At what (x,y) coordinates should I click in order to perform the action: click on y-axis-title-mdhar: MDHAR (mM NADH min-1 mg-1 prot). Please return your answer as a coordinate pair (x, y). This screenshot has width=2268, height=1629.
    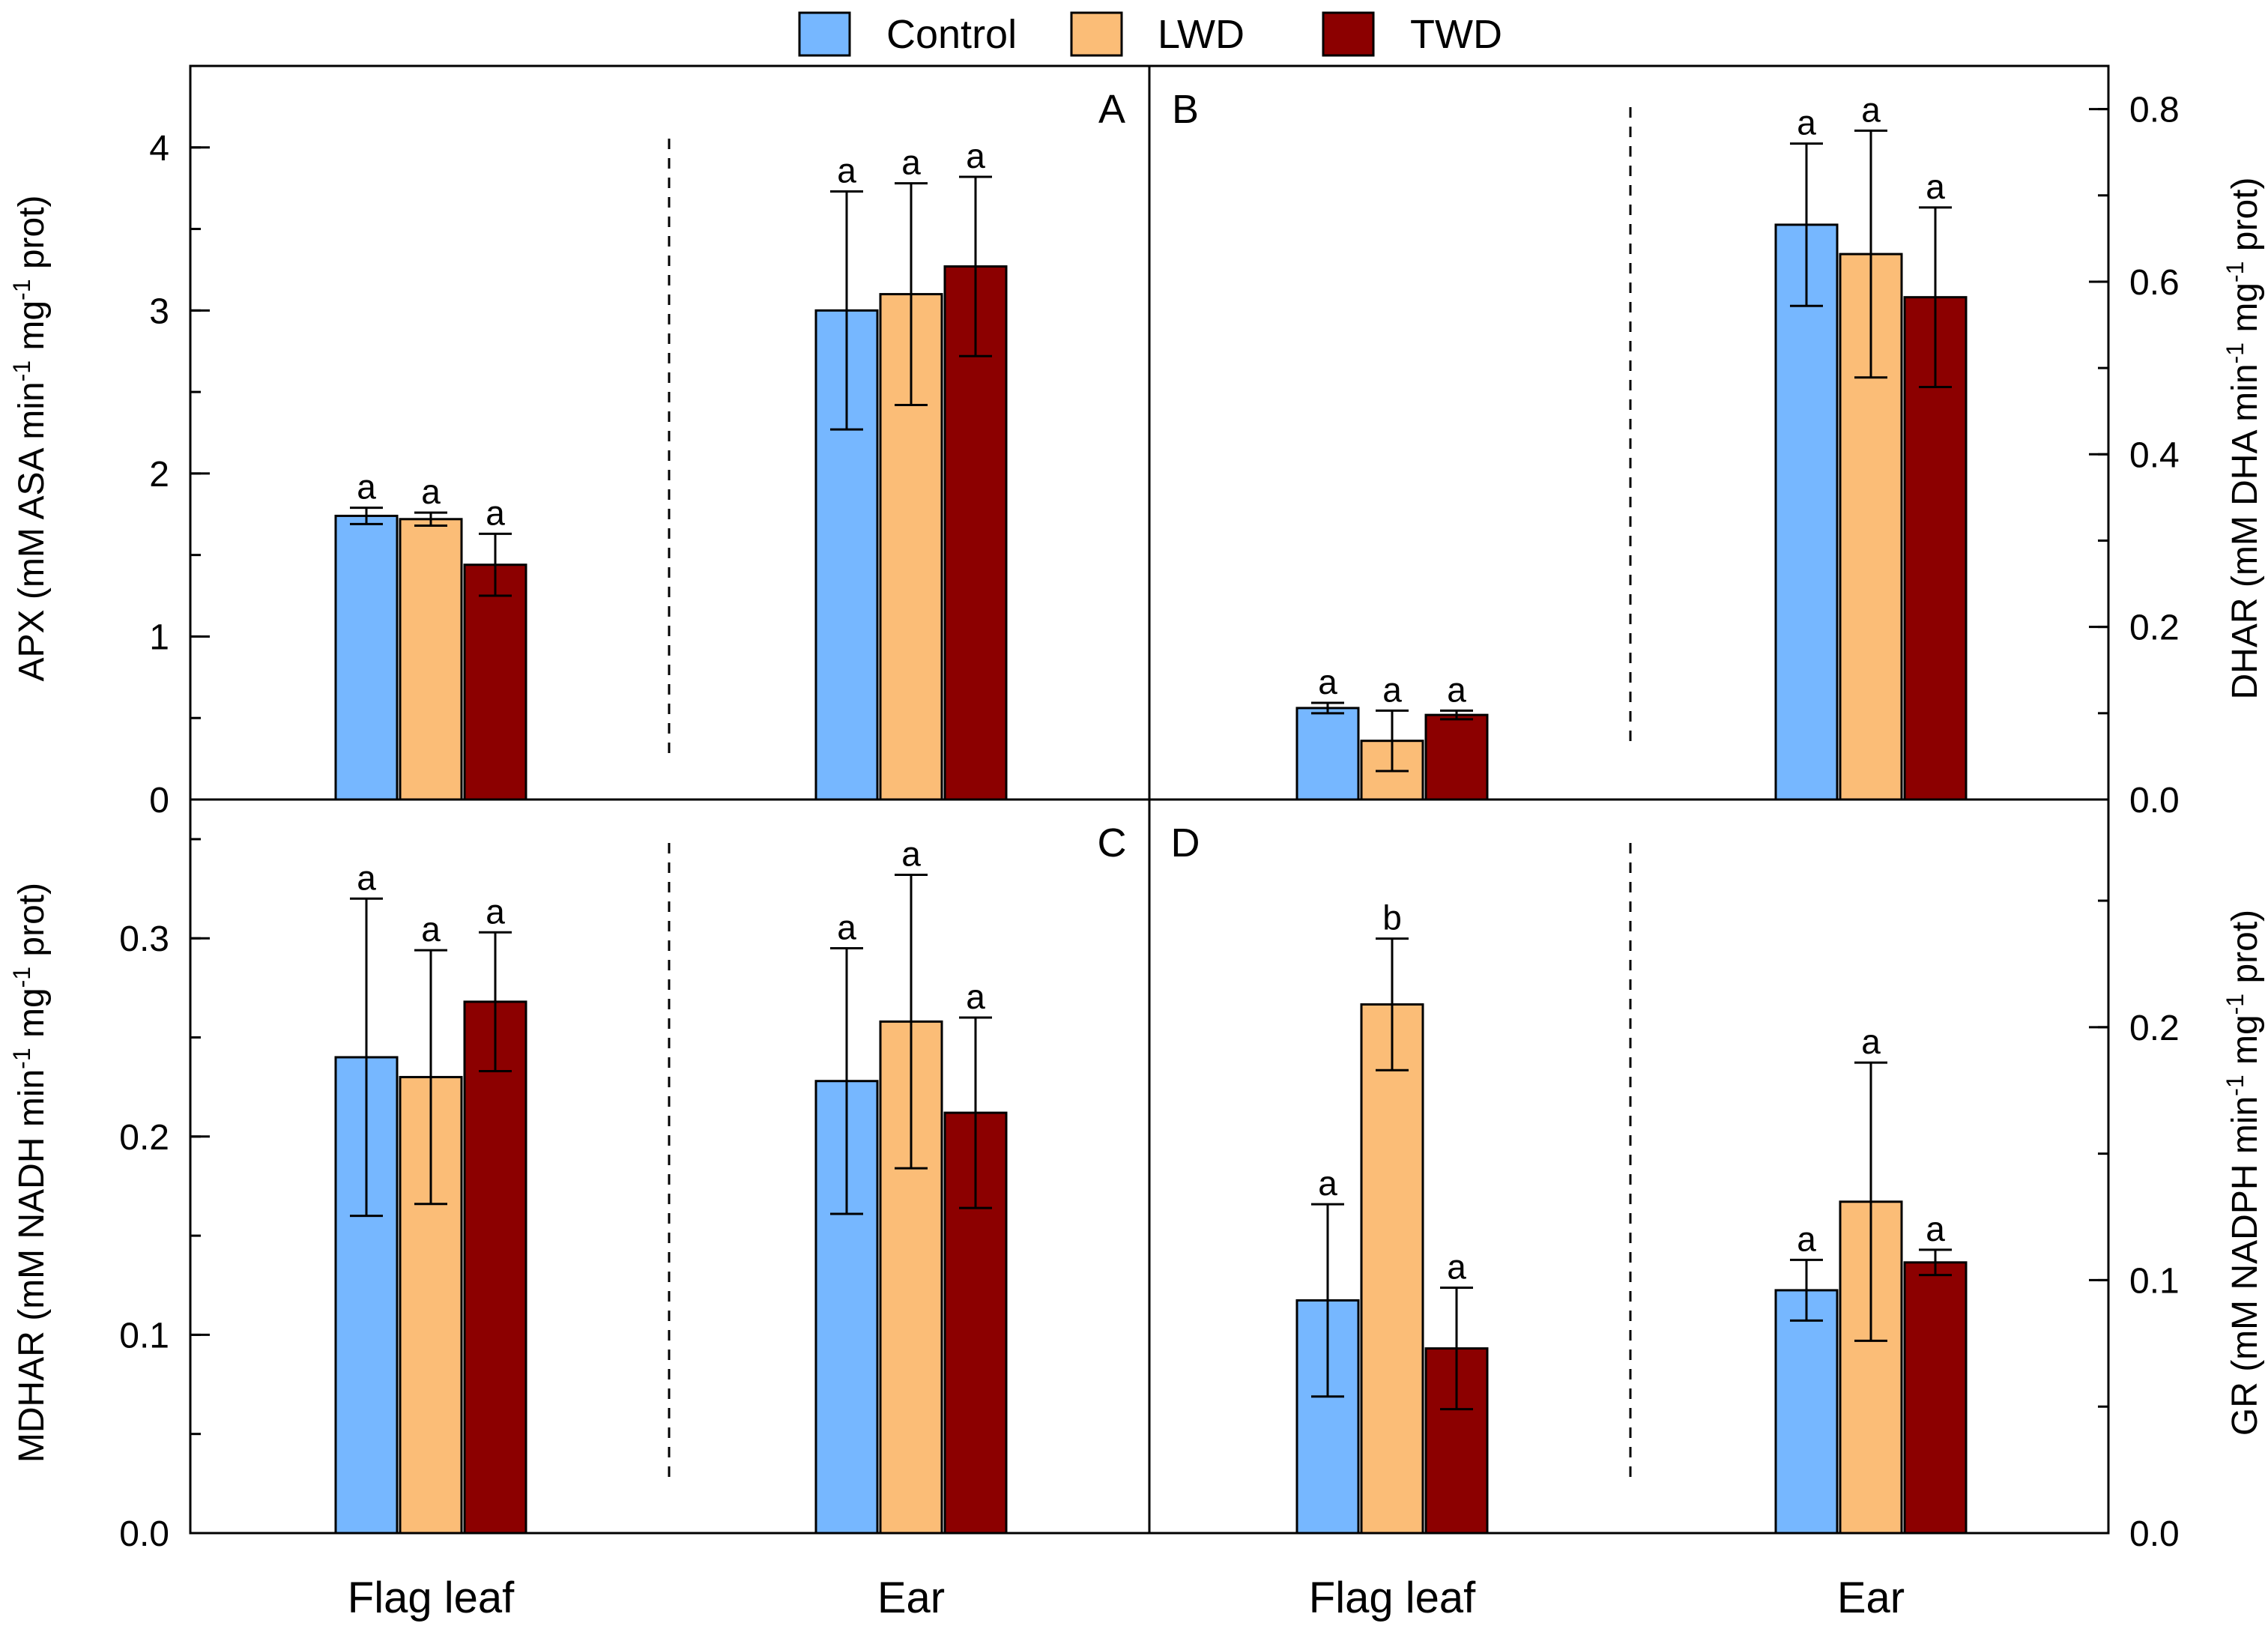
    Looking at the image, I should click on (30, 1173).